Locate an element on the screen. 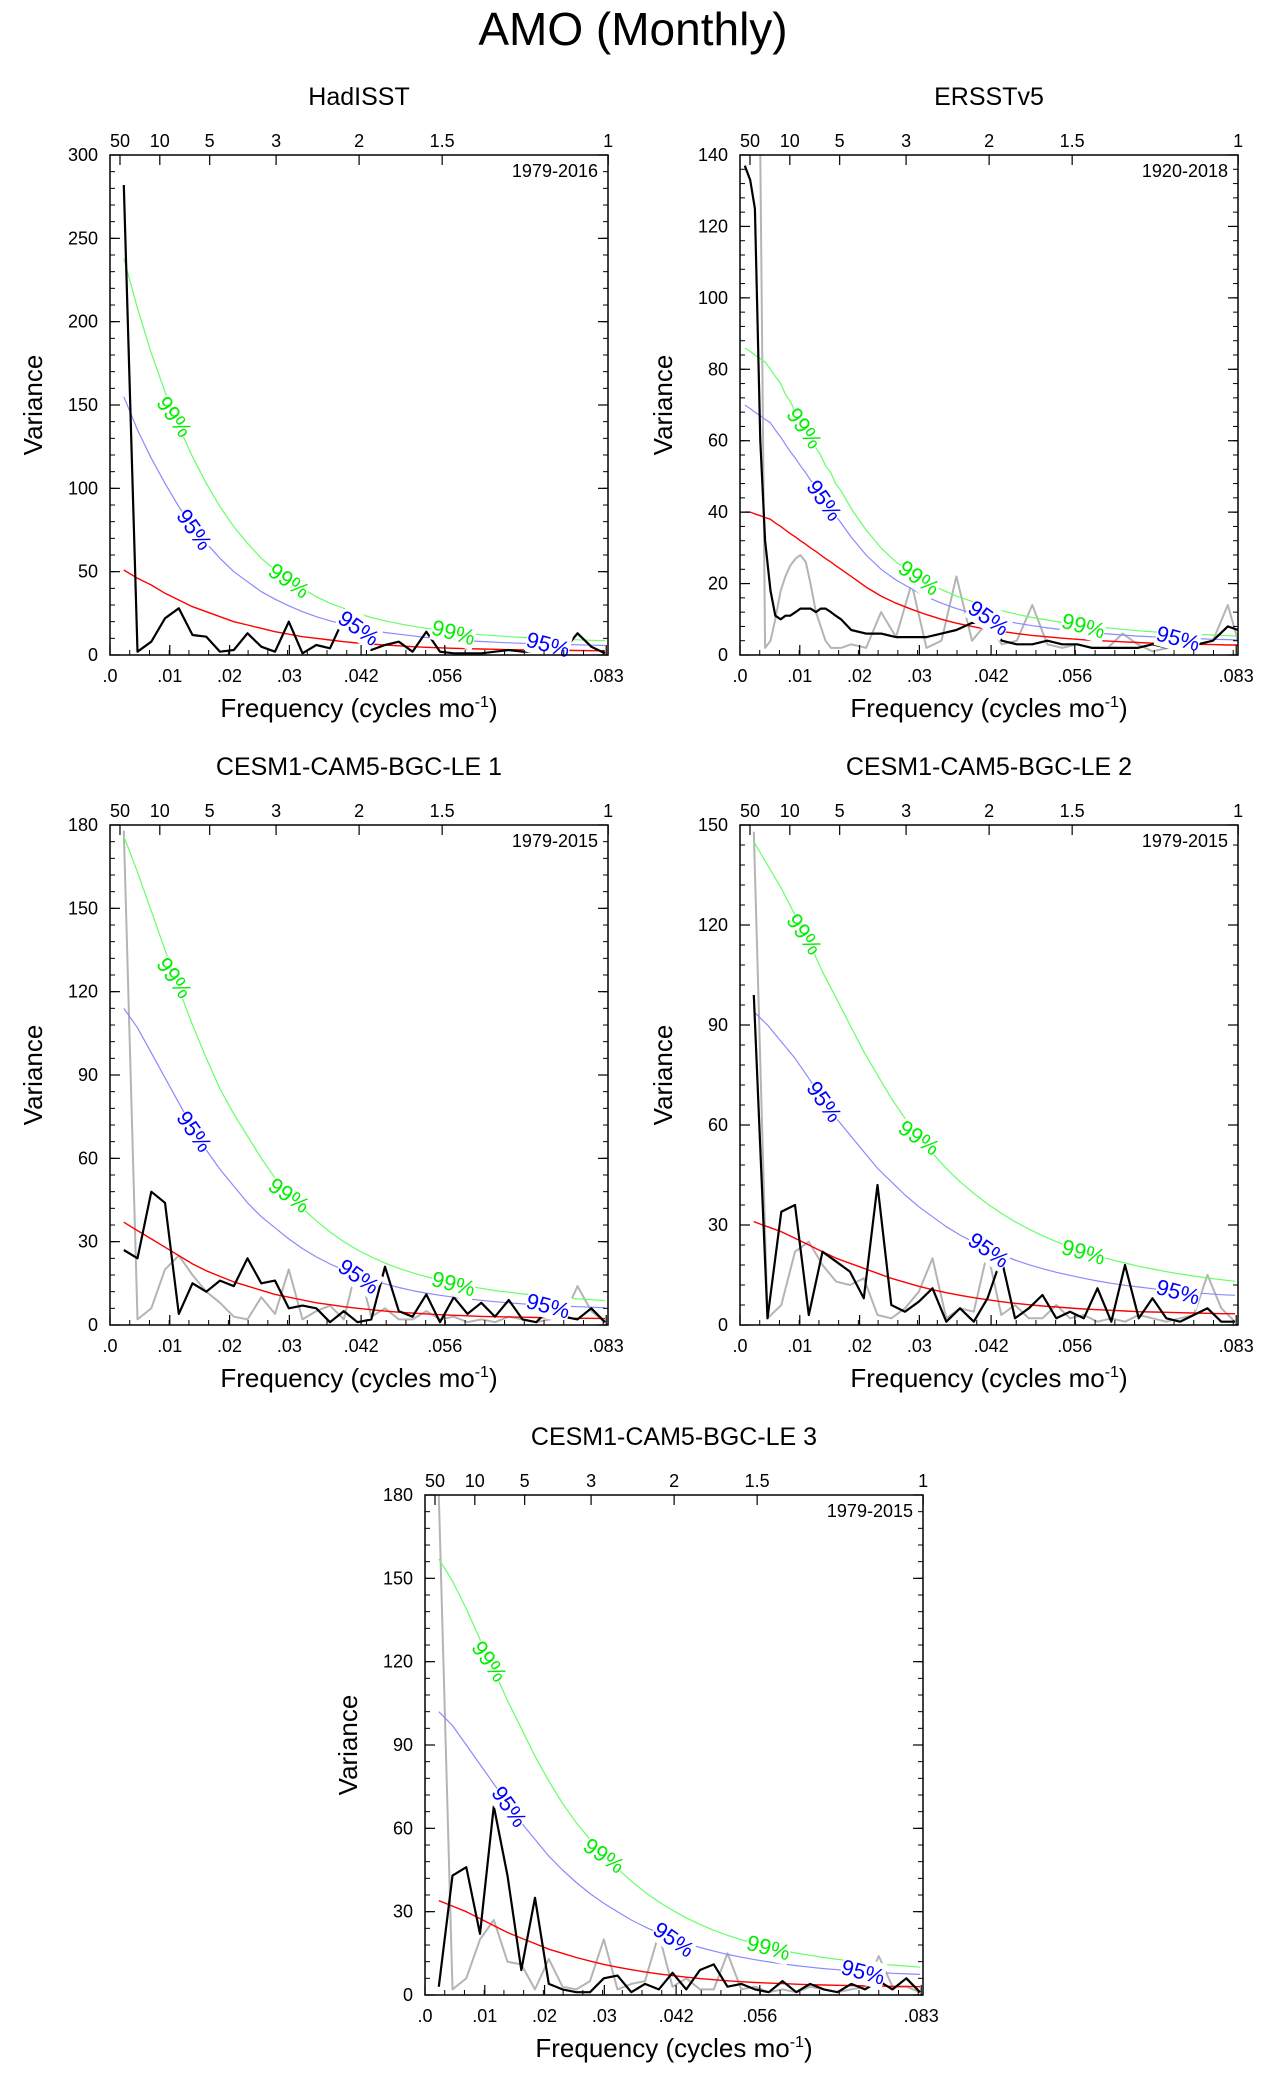  reference-spectrum-line is located at coordinates (679, 1744).